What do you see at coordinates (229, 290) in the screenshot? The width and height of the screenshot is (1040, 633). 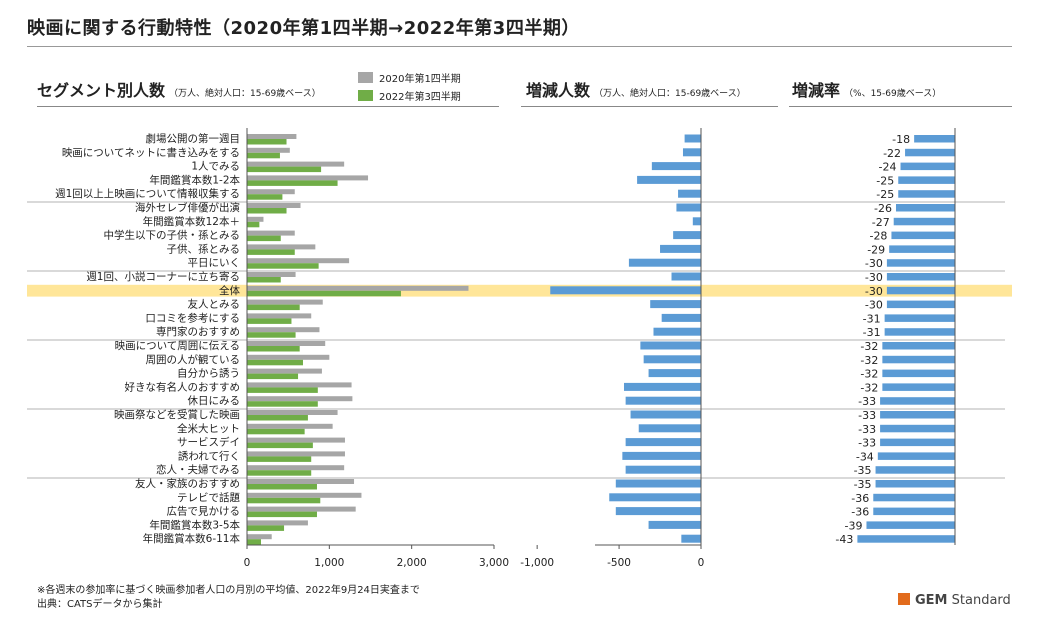 I see `category-label: 全体` at bounding box center [229, 290].